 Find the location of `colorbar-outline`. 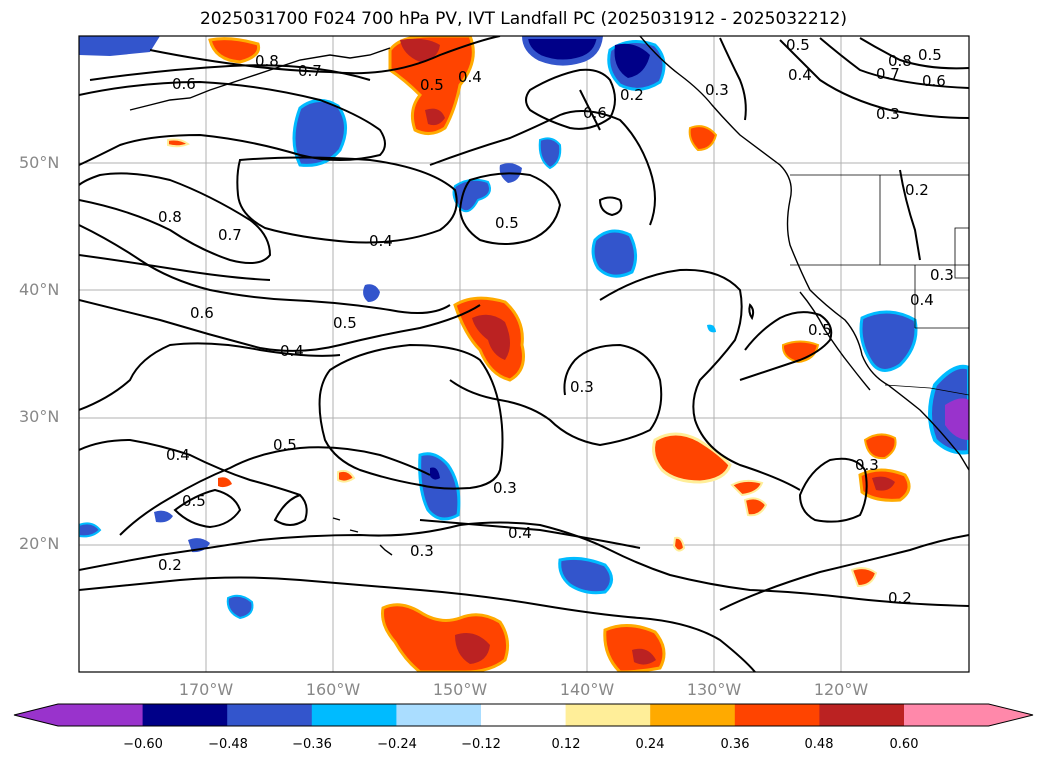

colorbar-outline is located at coordinates (523, 715).